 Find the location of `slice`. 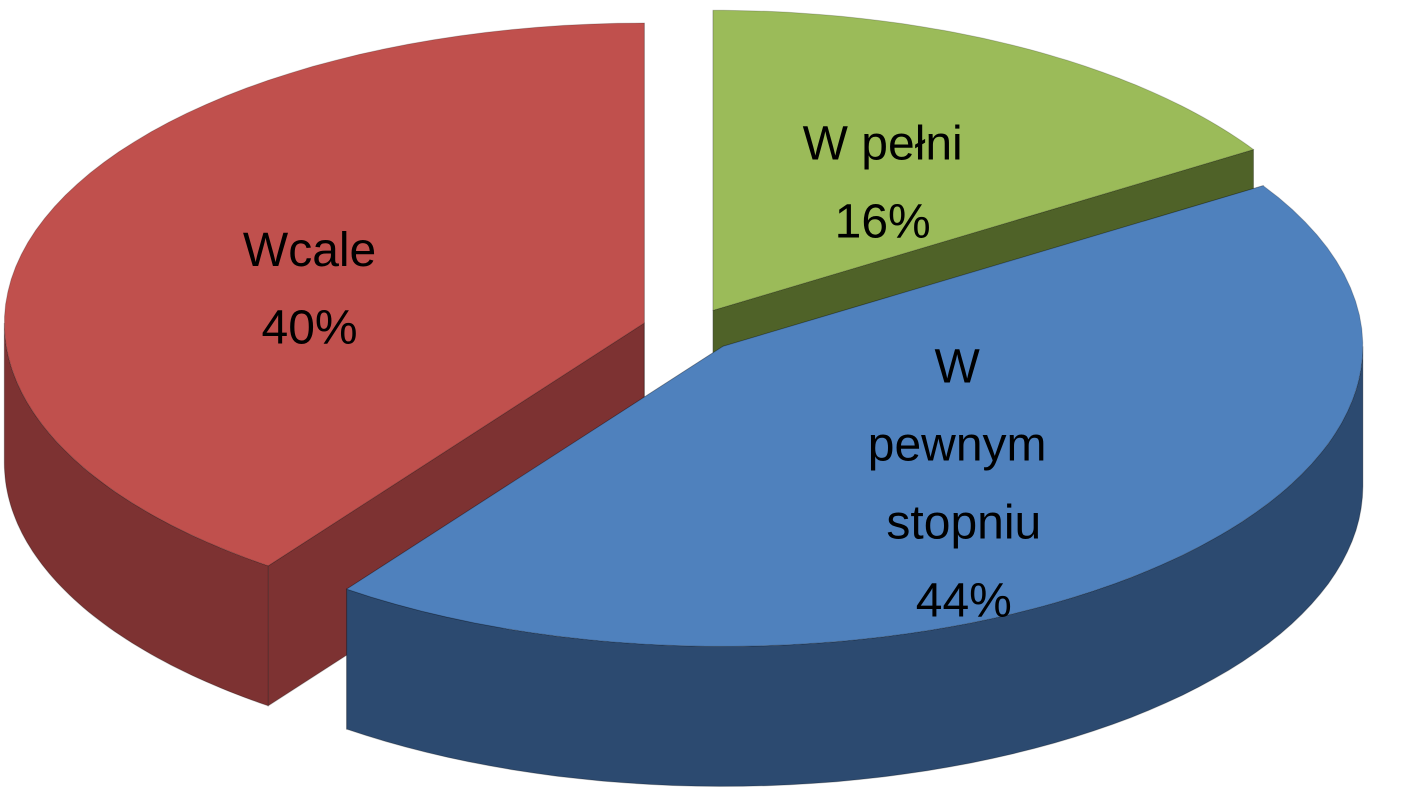

slice is located at coordinates (983, 160).